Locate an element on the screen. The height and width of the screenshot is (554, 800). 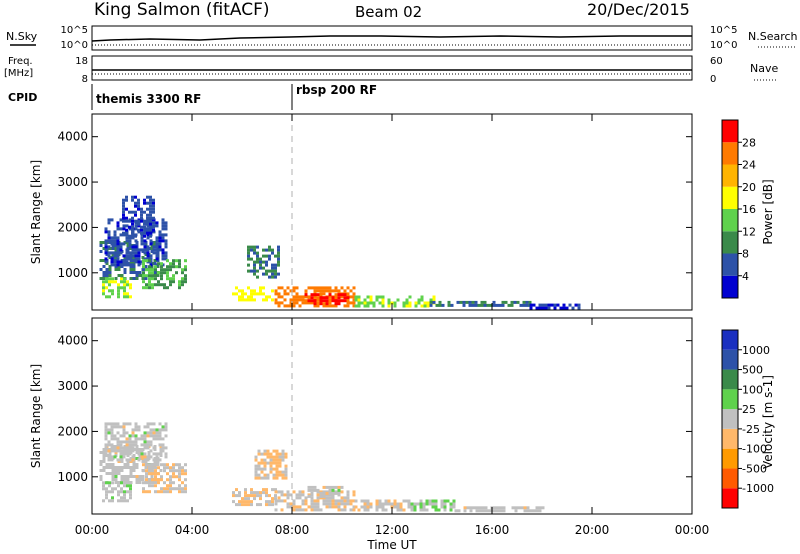
x-tick-label: 20:00 is located at coordinates (592, 530).